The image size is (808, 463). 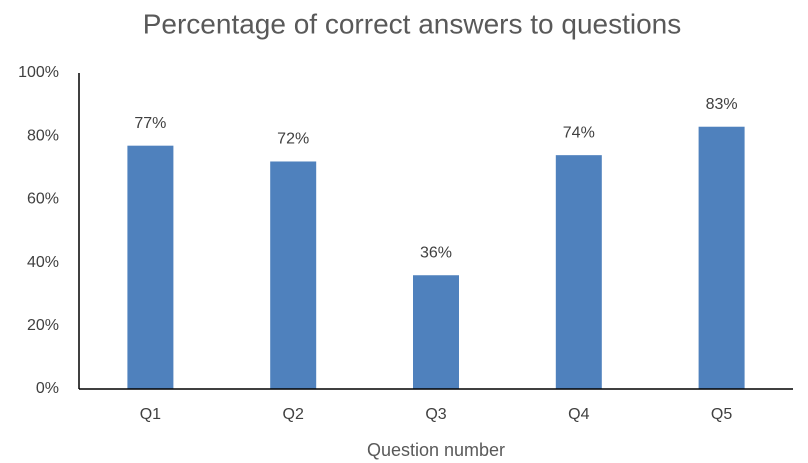 What do you see at coordinates (38, 72) in the screenshot?
I see `y-tick-label: 100%` at bounding box center [38, 72].